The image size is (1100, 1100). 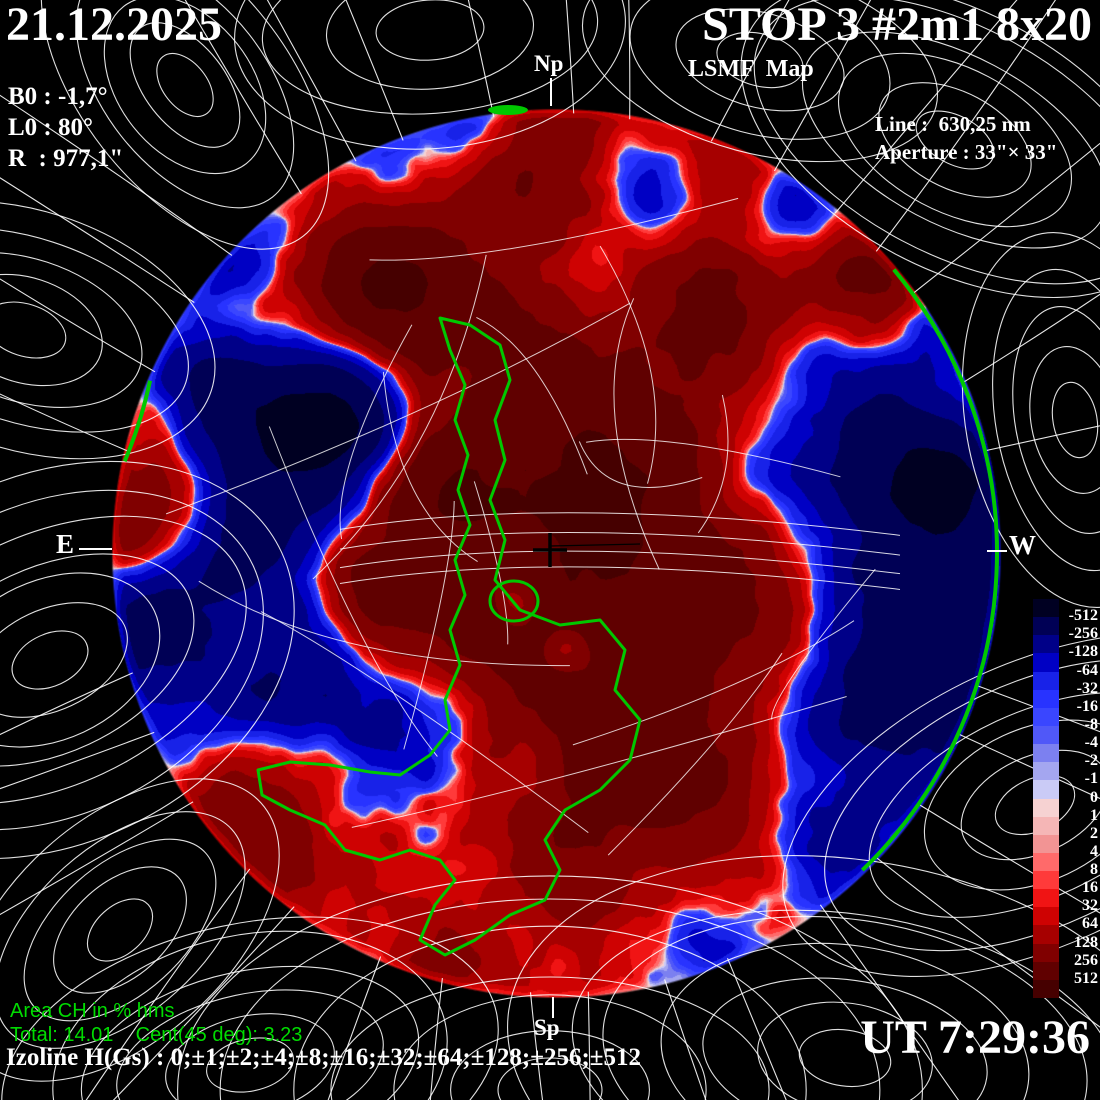 I want to click on south-pole-label: Sp, so click(x=547, y=1027).